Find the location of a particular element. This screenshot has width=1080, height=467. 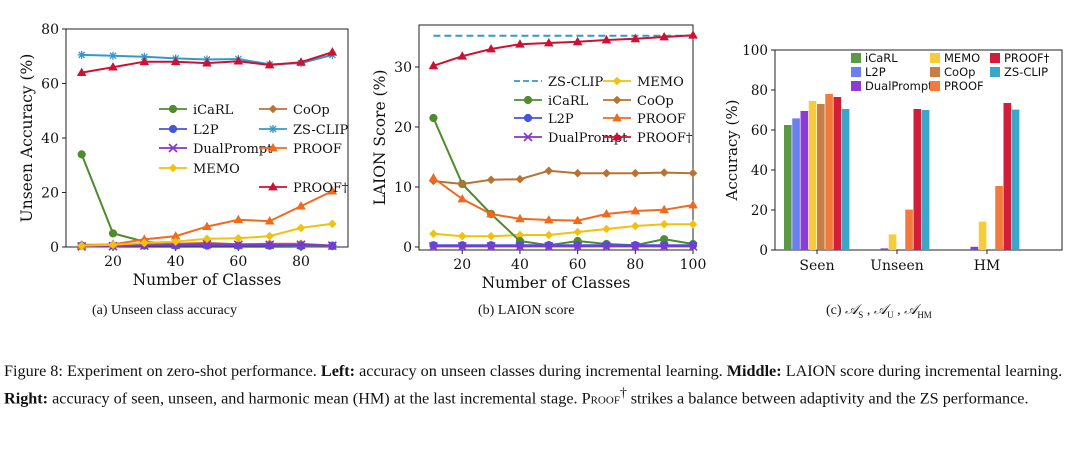

data-point-icarl is located at coordinates (113, 233).